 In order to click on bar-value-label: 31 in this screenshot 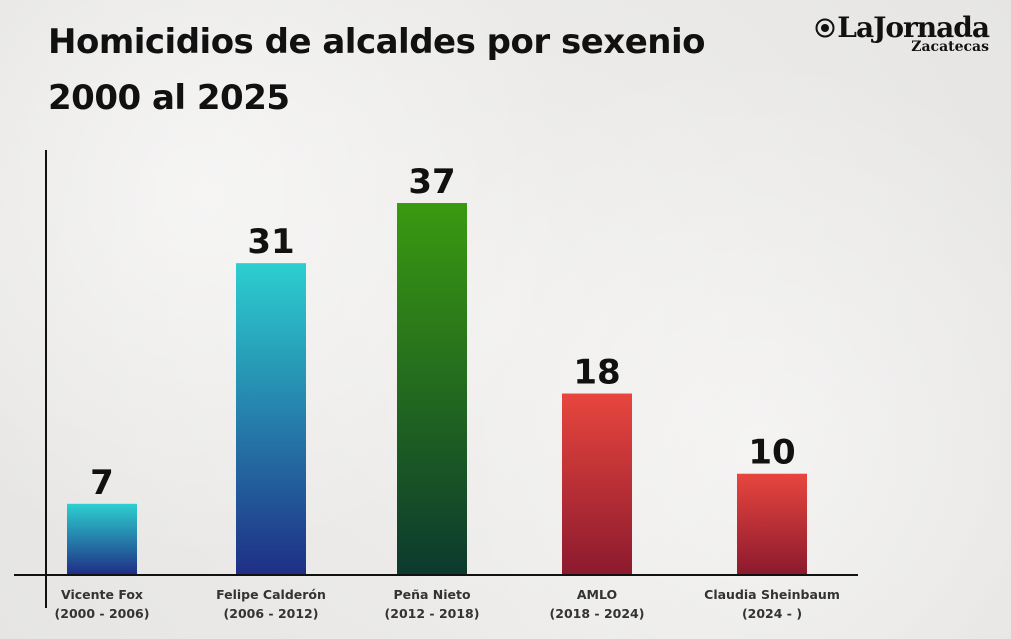, I will do `click(270, 242)`.